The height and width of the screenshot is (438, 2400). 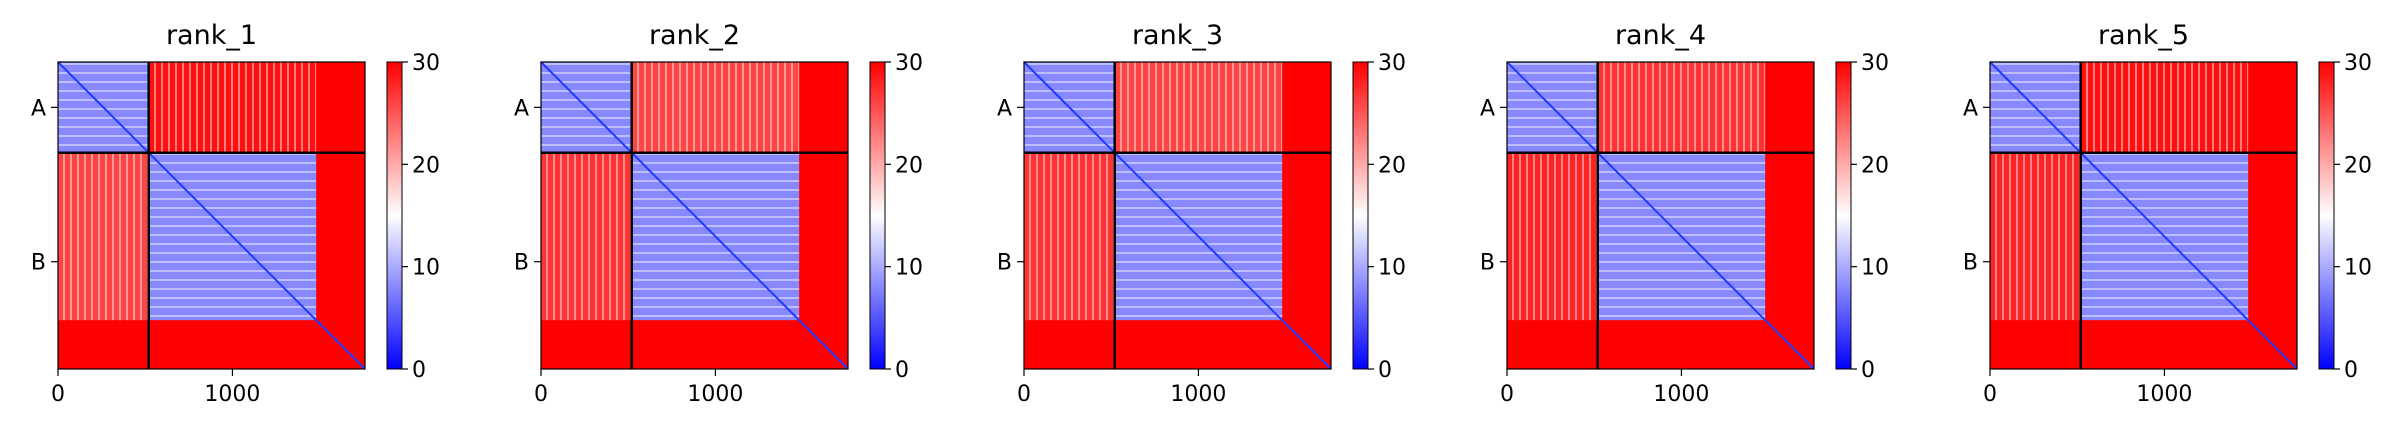 I want to click on panel-title: rank_3, so click(x=1177, y=35).